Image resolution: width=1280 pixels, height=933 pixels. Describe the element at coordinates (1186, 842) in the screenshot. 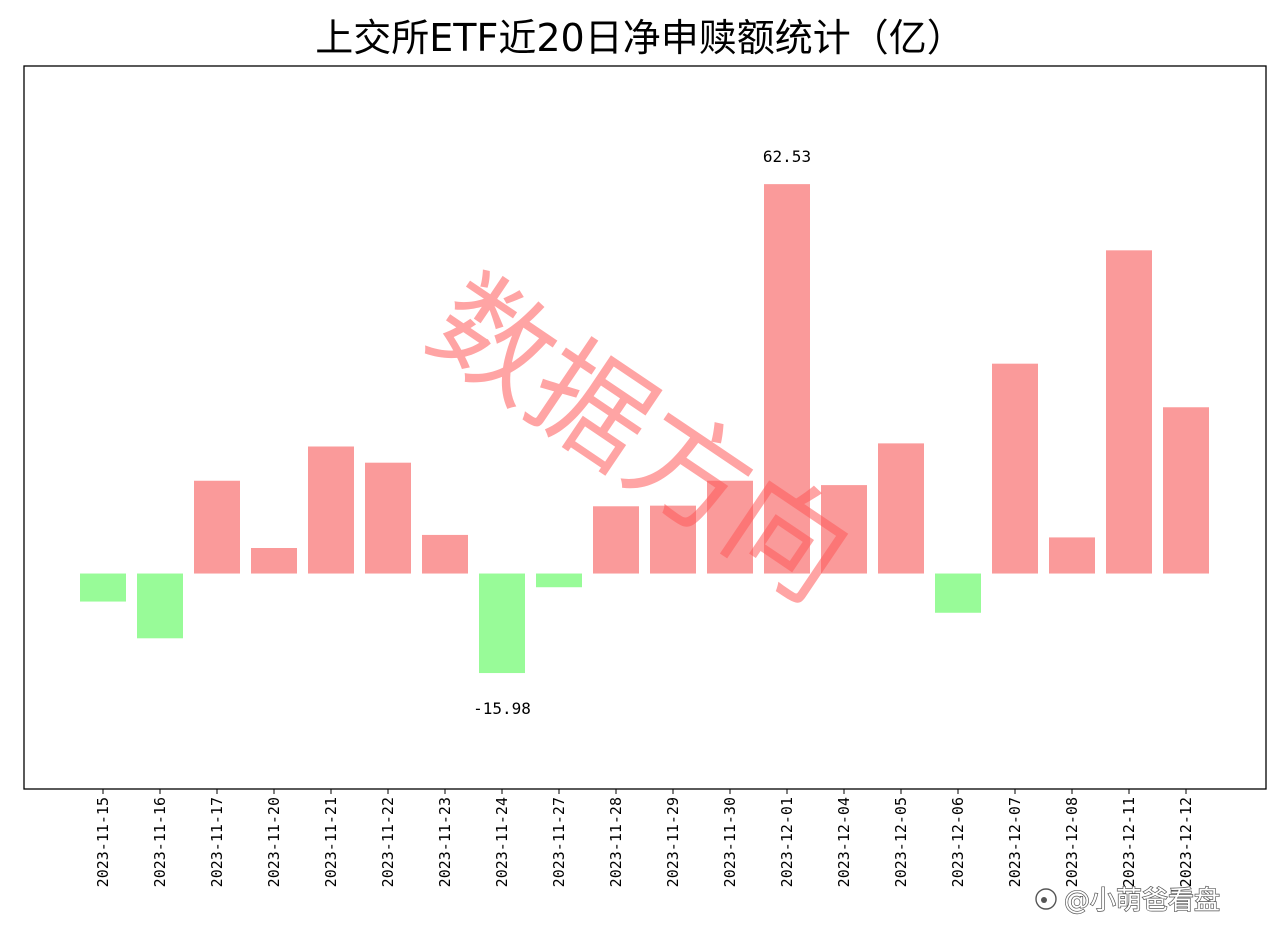

I see `x-tick-label: 2023-12-12` at that location.